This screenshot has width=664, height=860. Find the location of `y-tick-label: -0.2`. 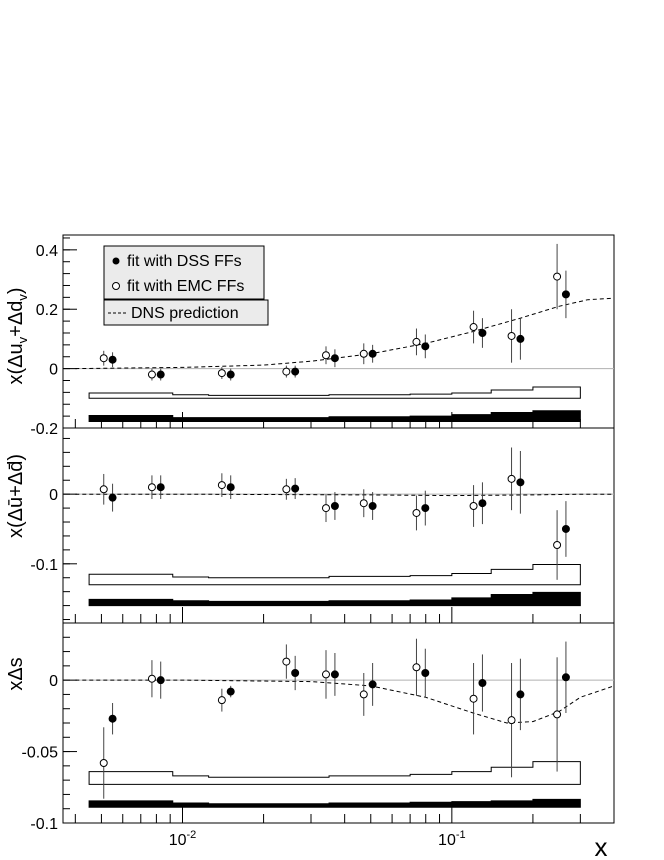

y-tick-label: -0.2 is located at coordinates (44, 429).